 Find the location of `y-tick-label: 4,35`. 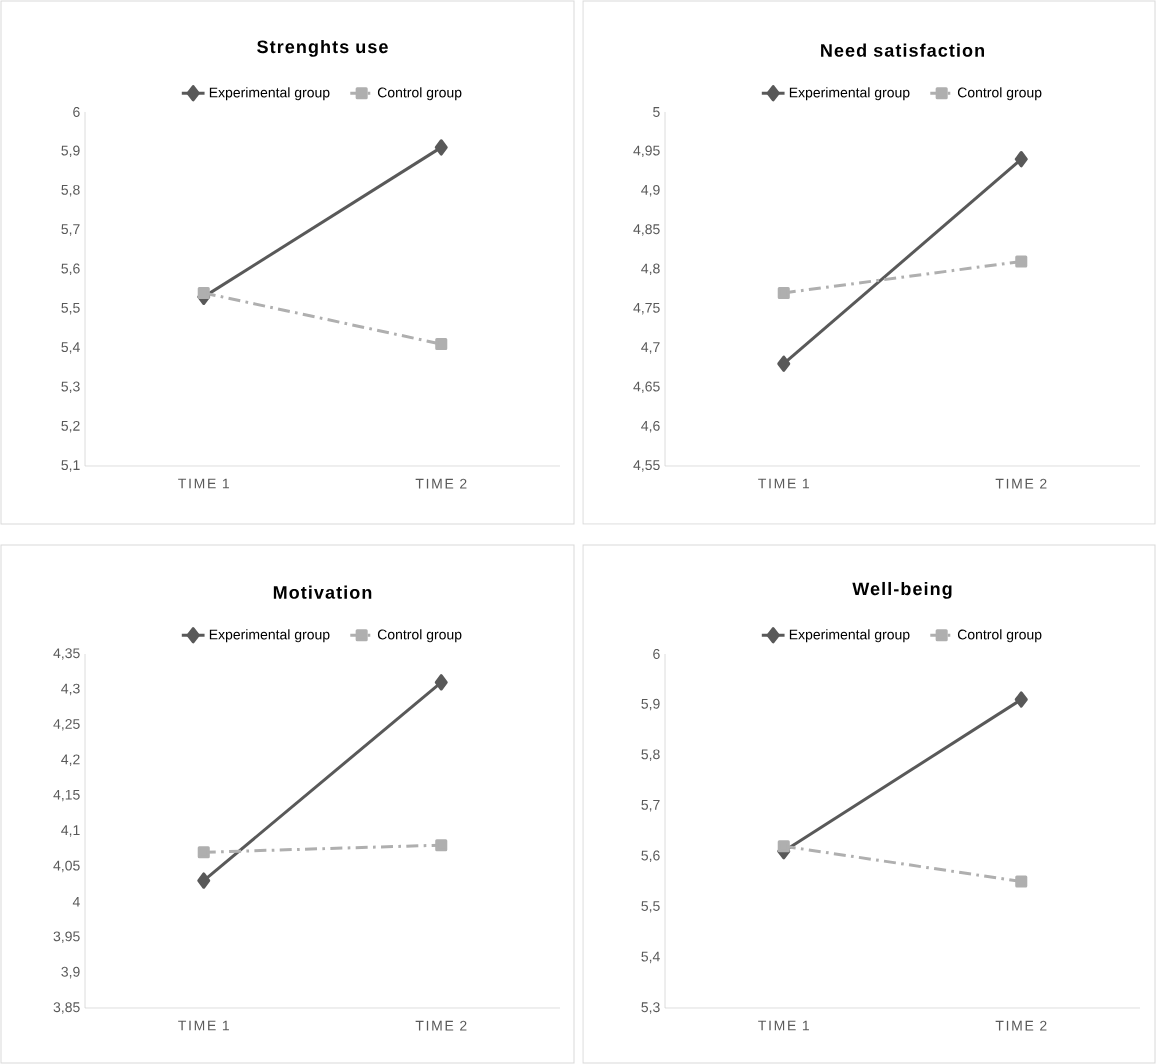

y-tick-label: 4,35 is located at coordinates (66, 654).